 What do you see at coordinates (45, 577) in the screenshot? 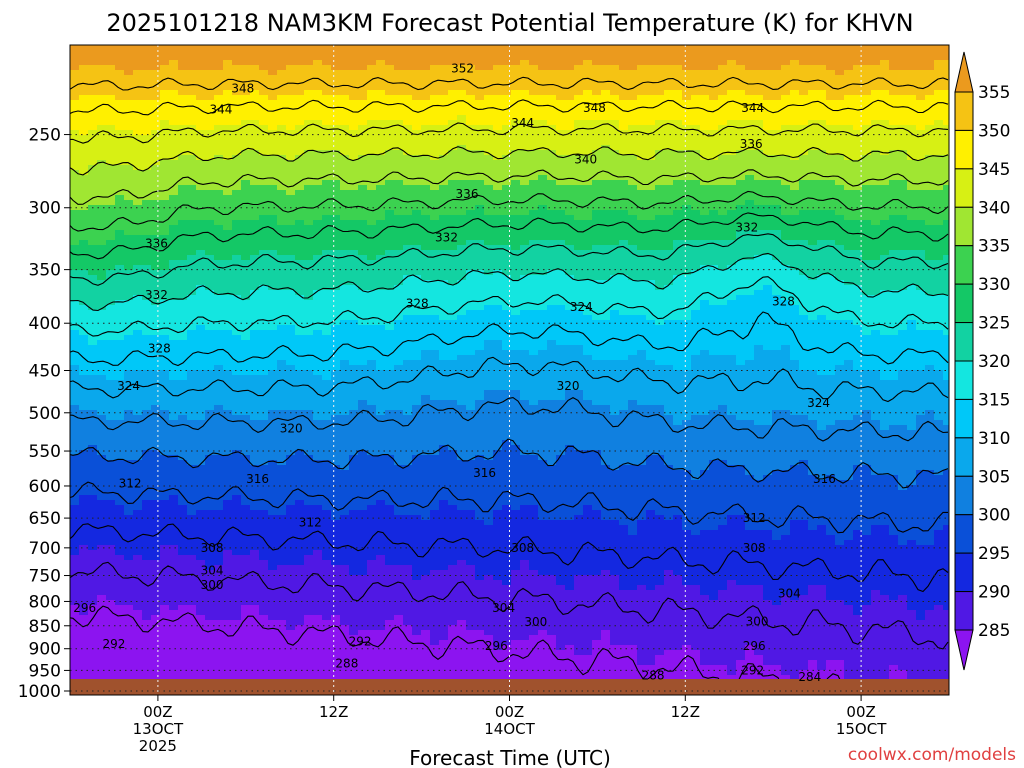
I see `y-tick-label: 750` at bounding box center [45, 577].